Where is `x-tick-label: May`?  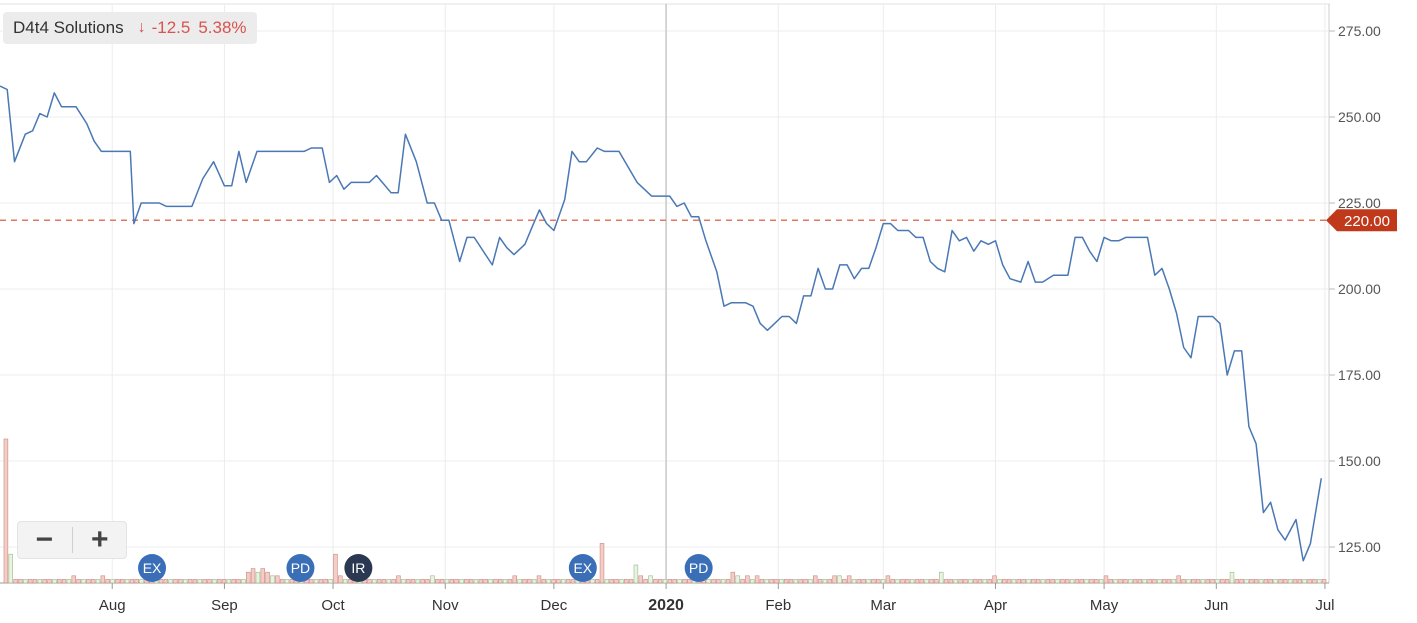 x-tick-label: May is located at coordinates (1104, 605).